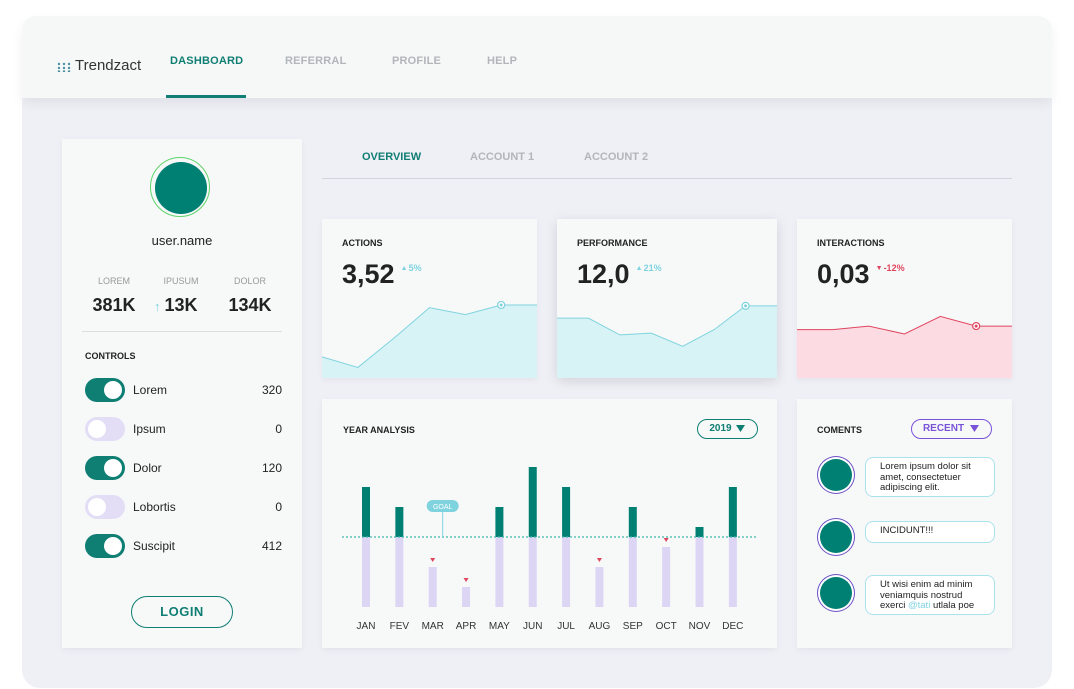 This screenshot has height=689, width=1074. What do you see at coordinates (271, 468) in the screenshot?
I see `control-value: 120` at bounding box center [271, 468].